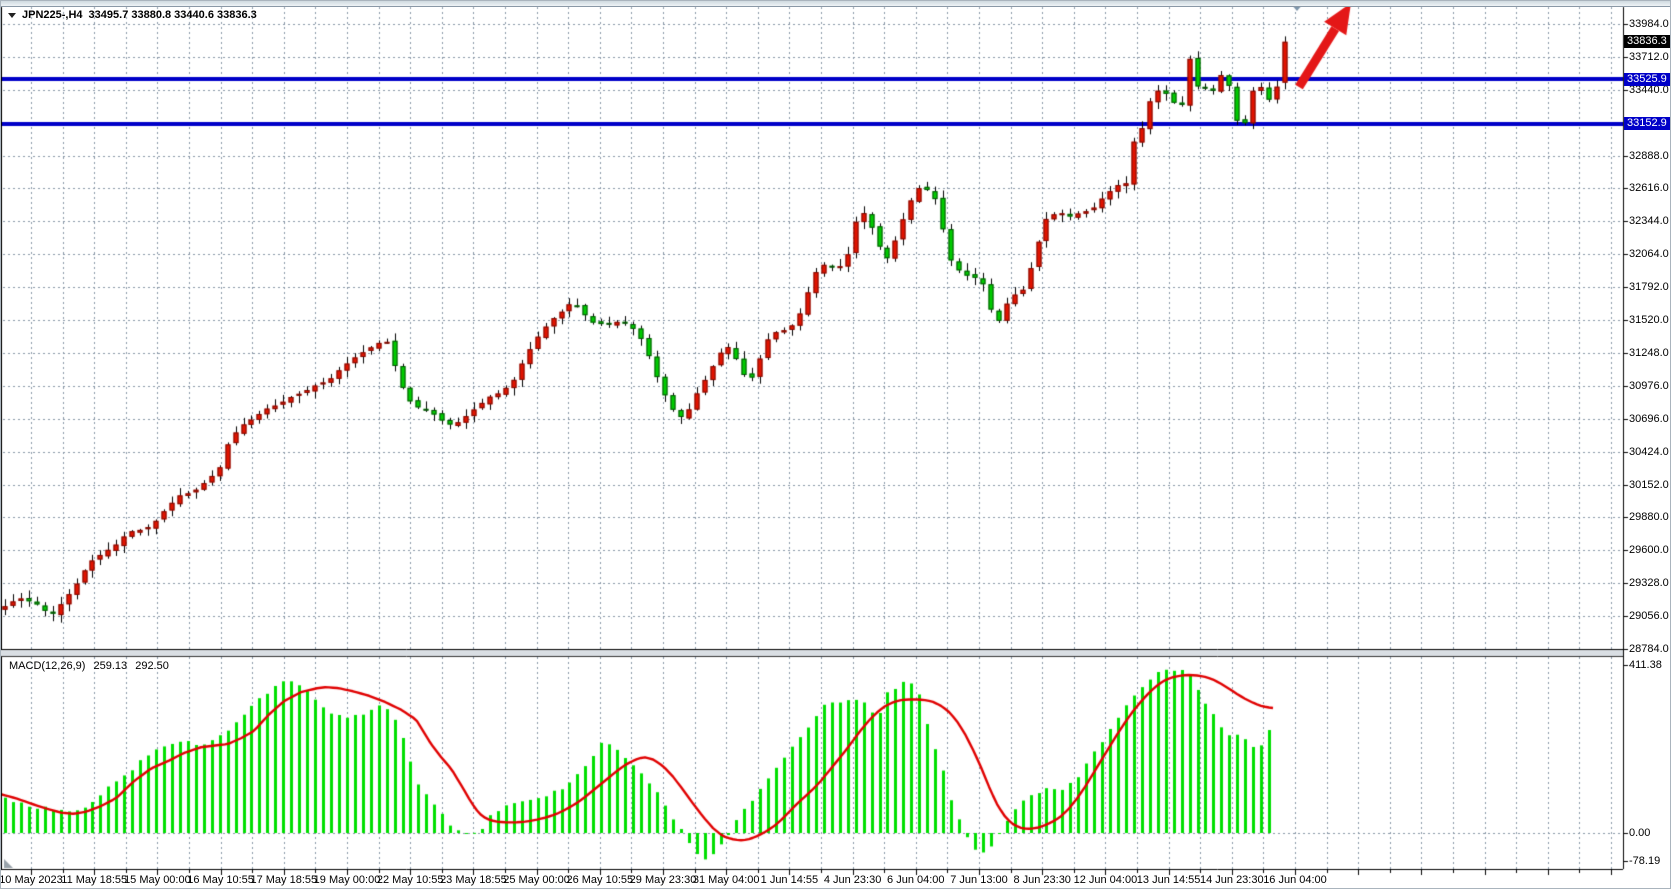  I want to click on y-axis-price-label: 29600.0, so click(1649, 550).